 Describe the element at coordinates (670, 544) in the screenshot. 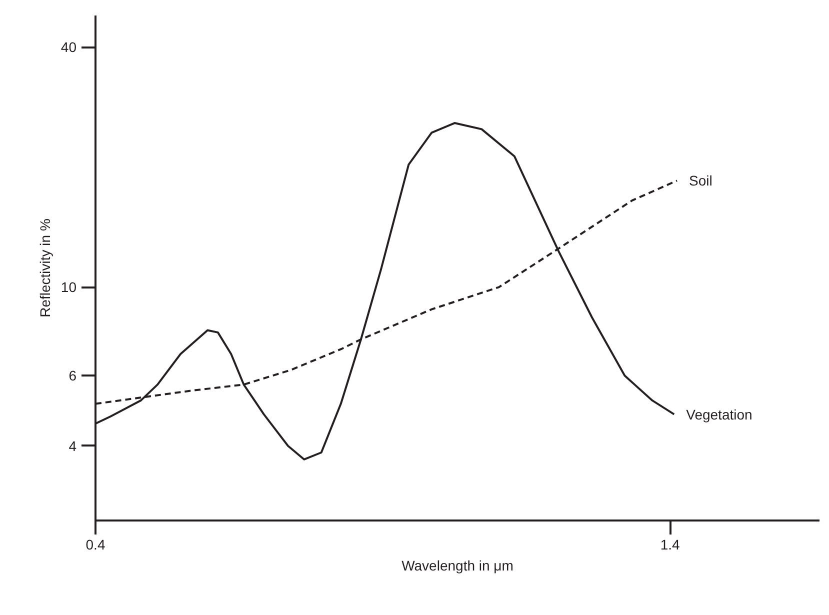

I see `x-tick-label: 1.4` at that location.